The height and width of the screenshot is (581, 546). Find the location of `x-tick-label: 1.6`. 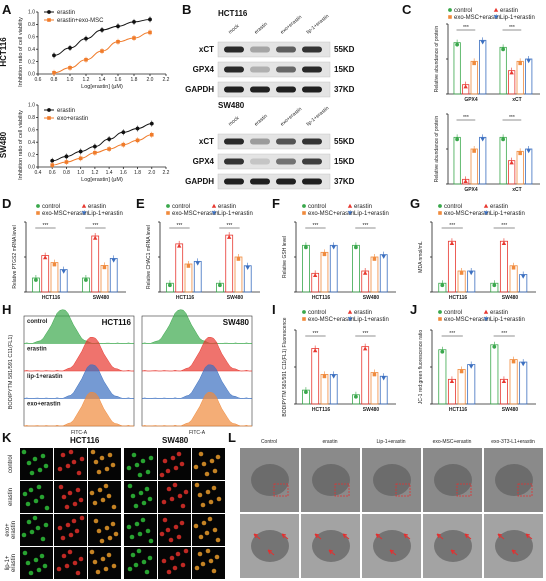

x-tick-label: 1.6 is located at coordinates (123, 173).